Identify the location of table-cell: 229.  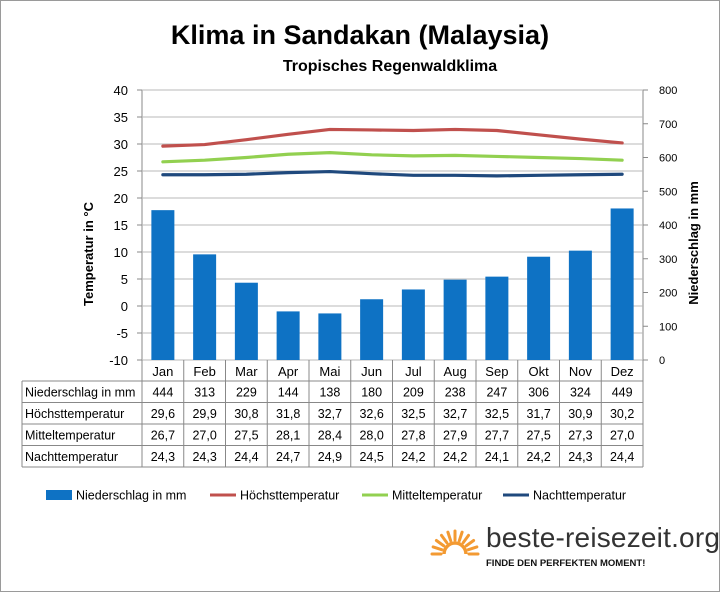
(246, 392).